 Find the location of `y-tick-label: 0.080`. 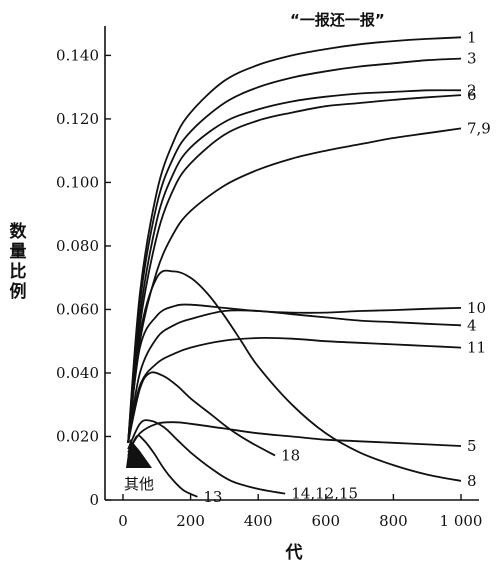

y-tick-label: 0.080 is located at coordinates (77, 246).